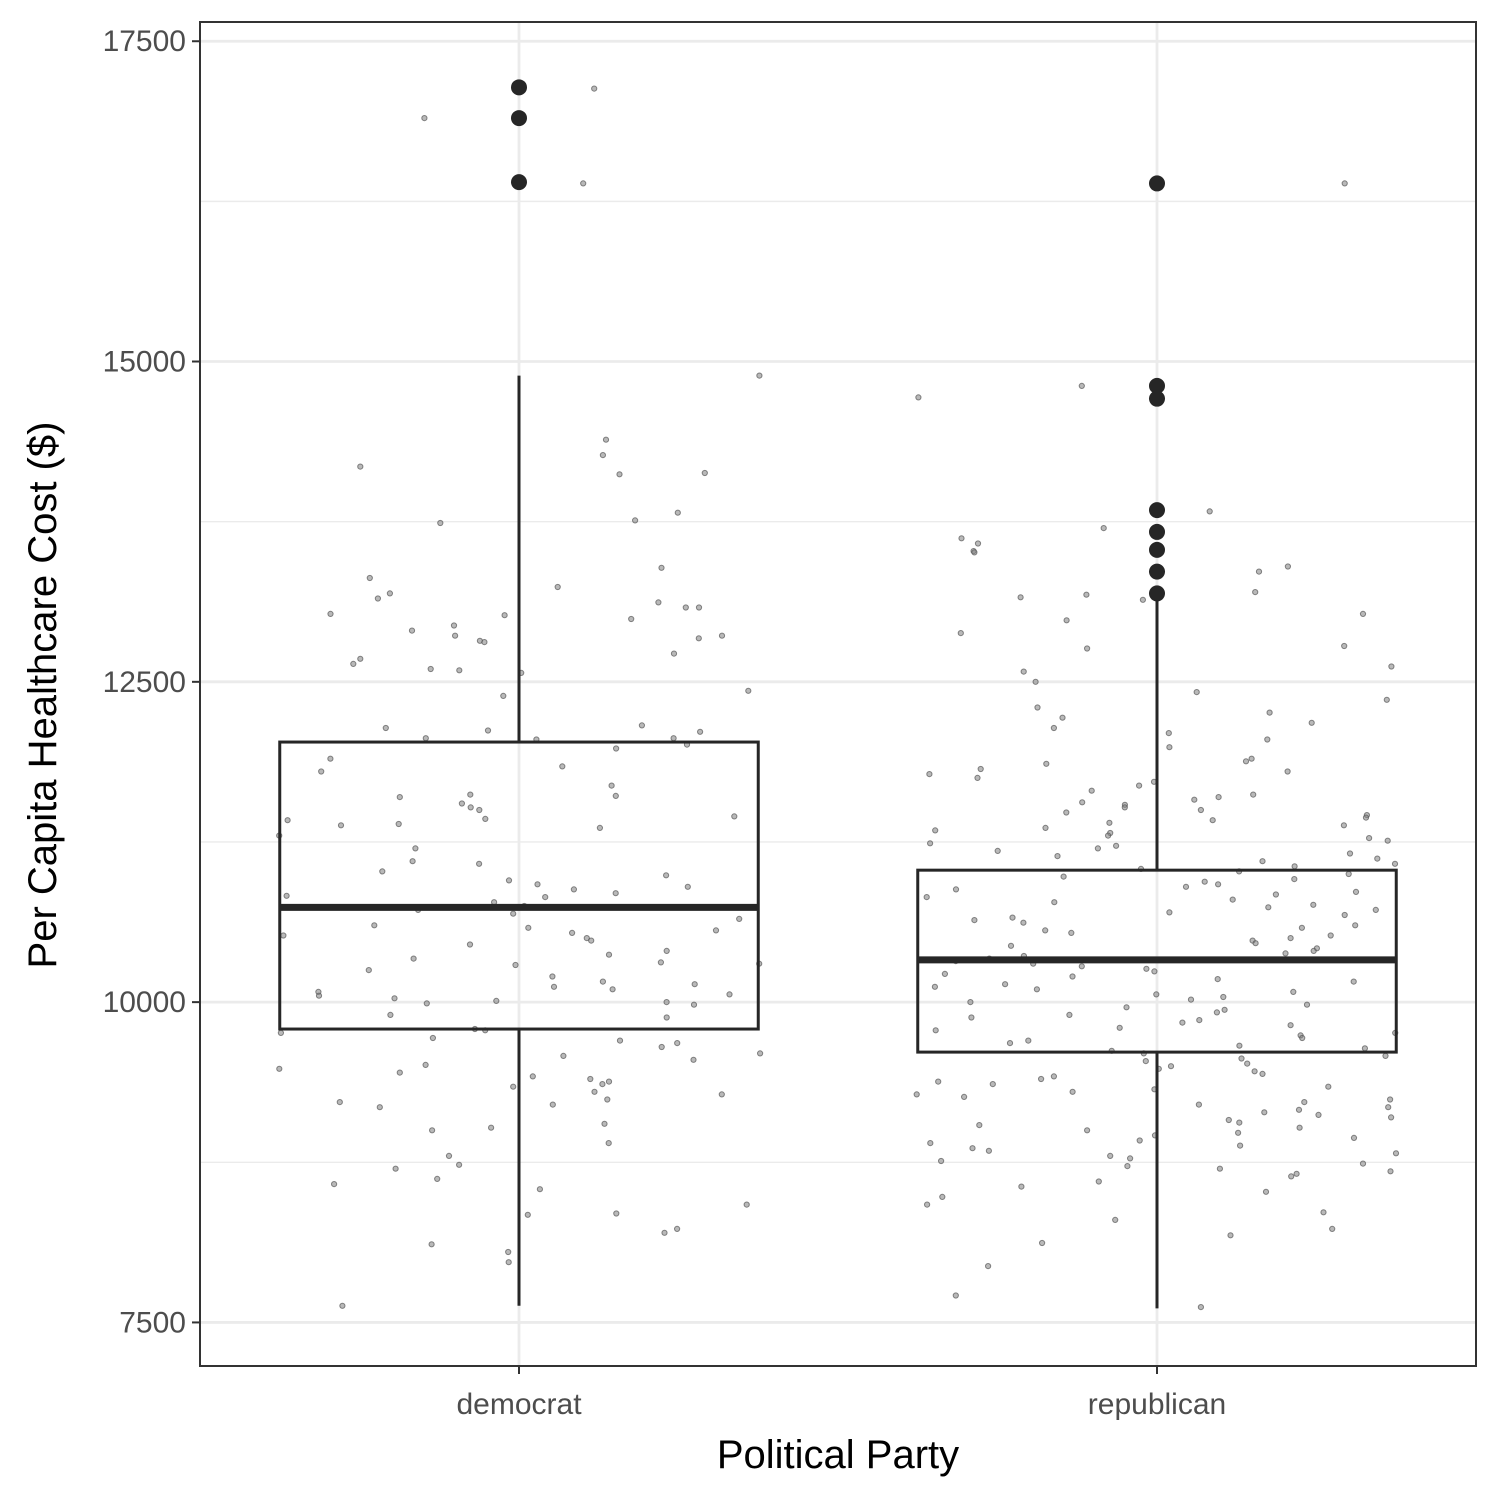 The image size is (1500, 1500). Describe the element at coordinates (1157, 1404) in the screenshot. I see `x-tick-label: republican` at that location.